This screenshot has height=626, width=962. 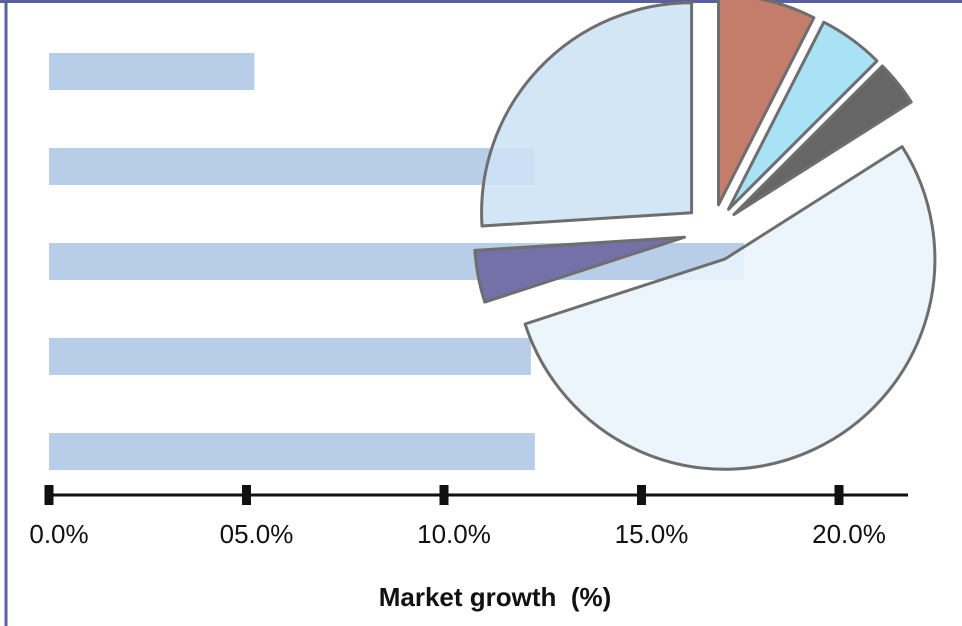 I want to click on x-tick-label-4: 15.0%, so click(x=652, y=534).